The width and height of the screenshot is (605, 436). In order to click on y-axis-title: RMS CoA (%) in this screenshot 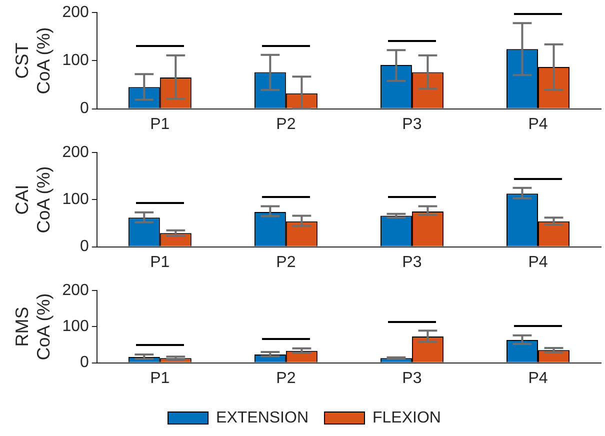, I will do `click(33, 326)`.